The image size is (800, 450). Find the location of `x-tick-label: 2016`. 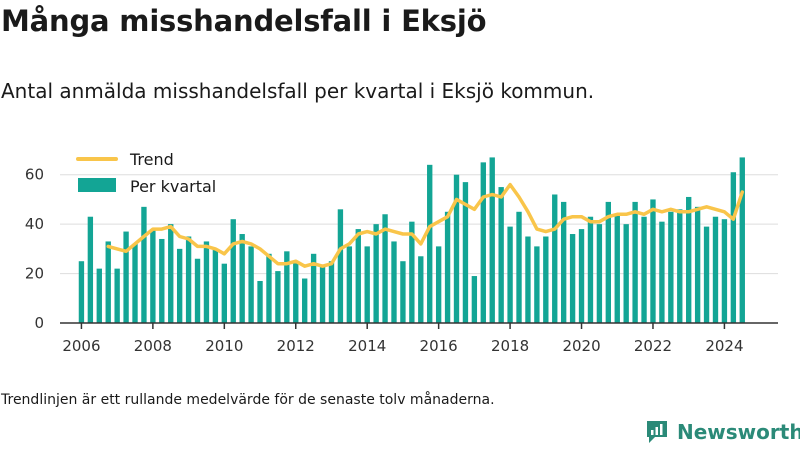

x-tick-label: 2016 is located at coordinates (439, 346).